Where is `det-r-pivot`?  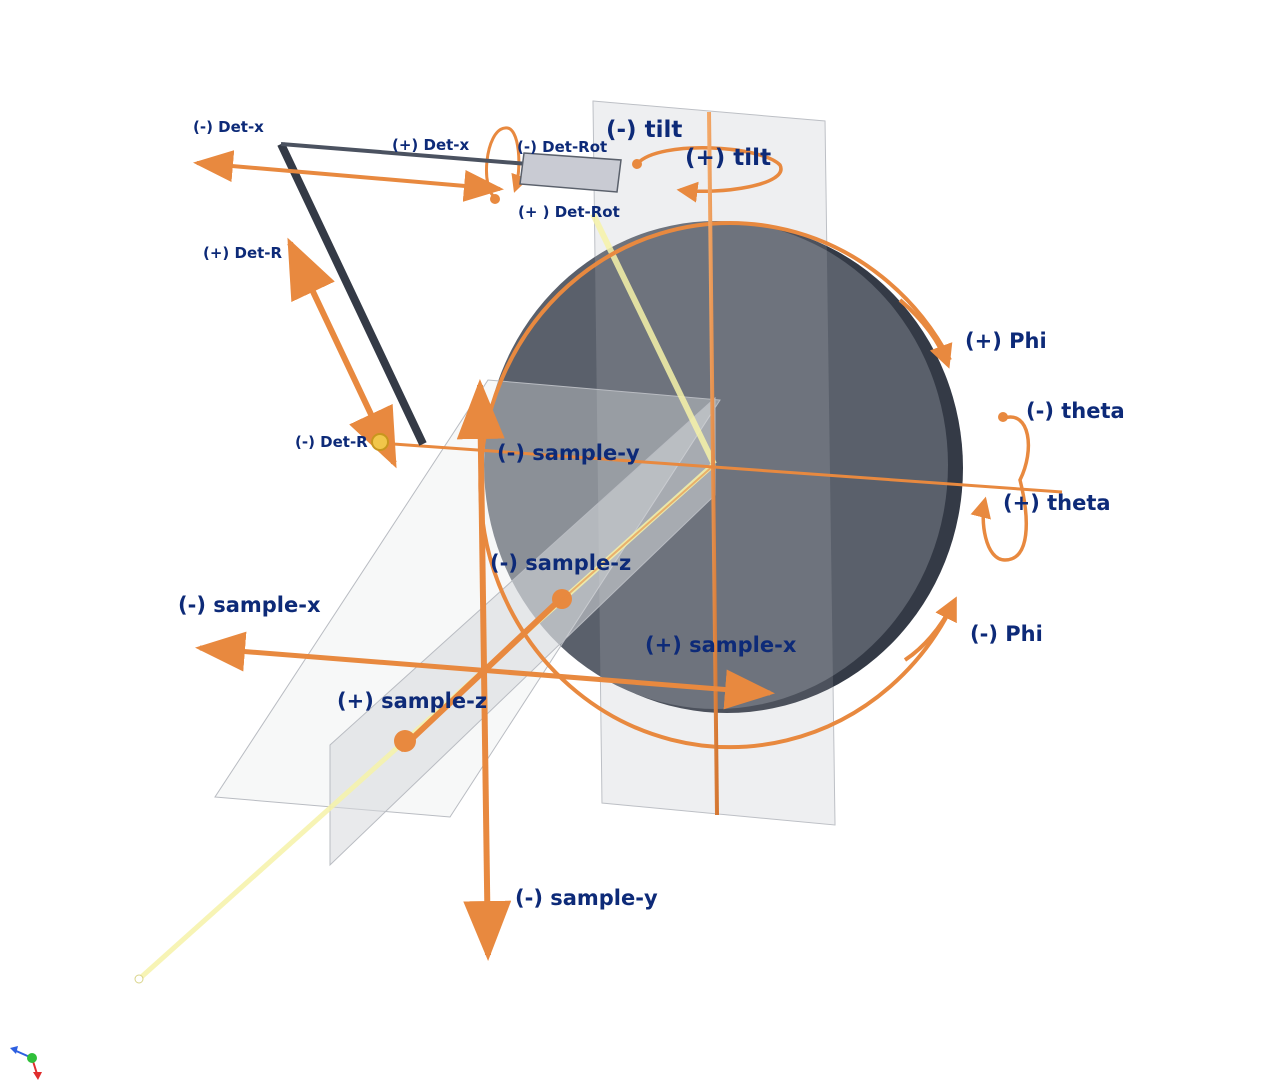
det-r-pivot is located at coordinates (380, 442).